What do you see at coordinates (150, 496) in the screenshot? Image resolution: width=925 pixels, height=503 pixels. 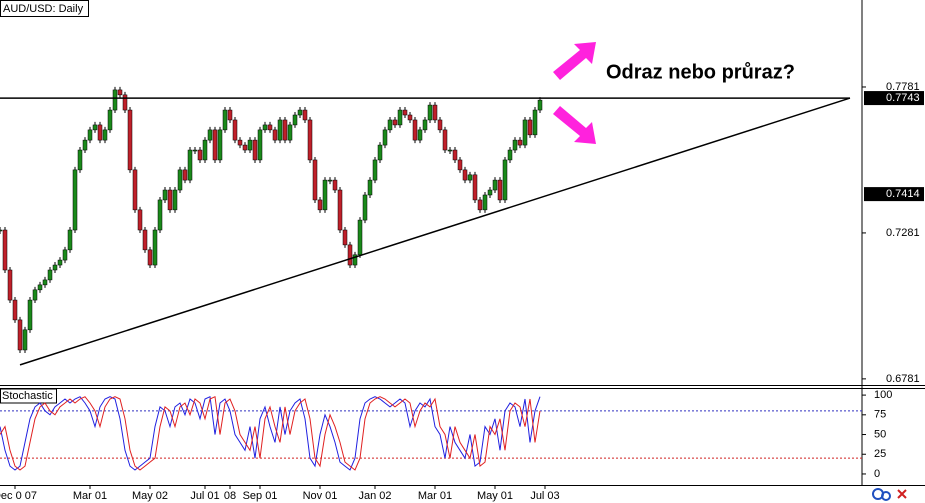 I see `x-tick-label: May 02` at bounding box center [150, 496].